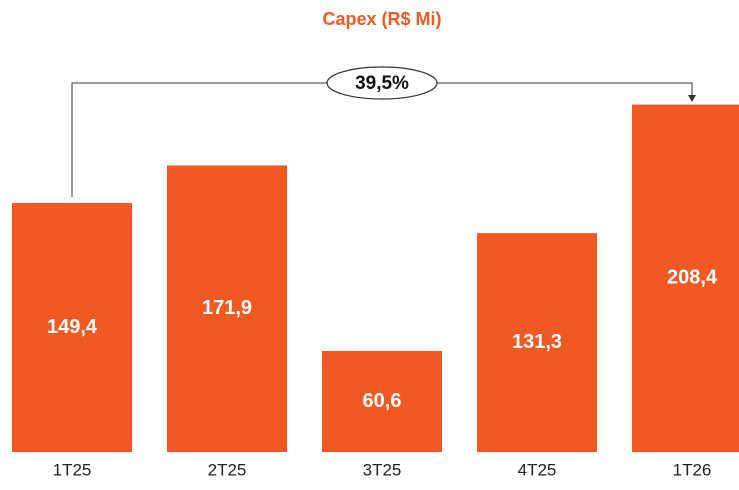 The image size is (739, 490). Describe the element at coordinates (382, 469) in the screenshot. I see `x-tick-label: 3T25` at that location.